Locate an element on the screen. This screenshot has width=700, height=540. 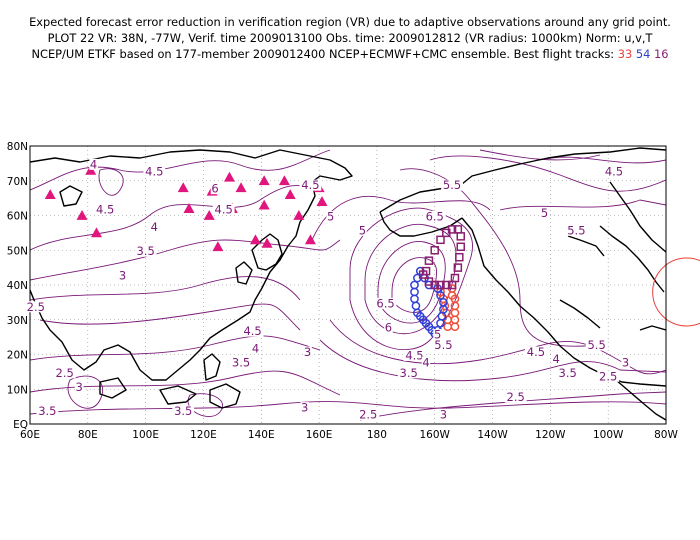
lon-tick-label: 160W is located at coordinates (435, 435).